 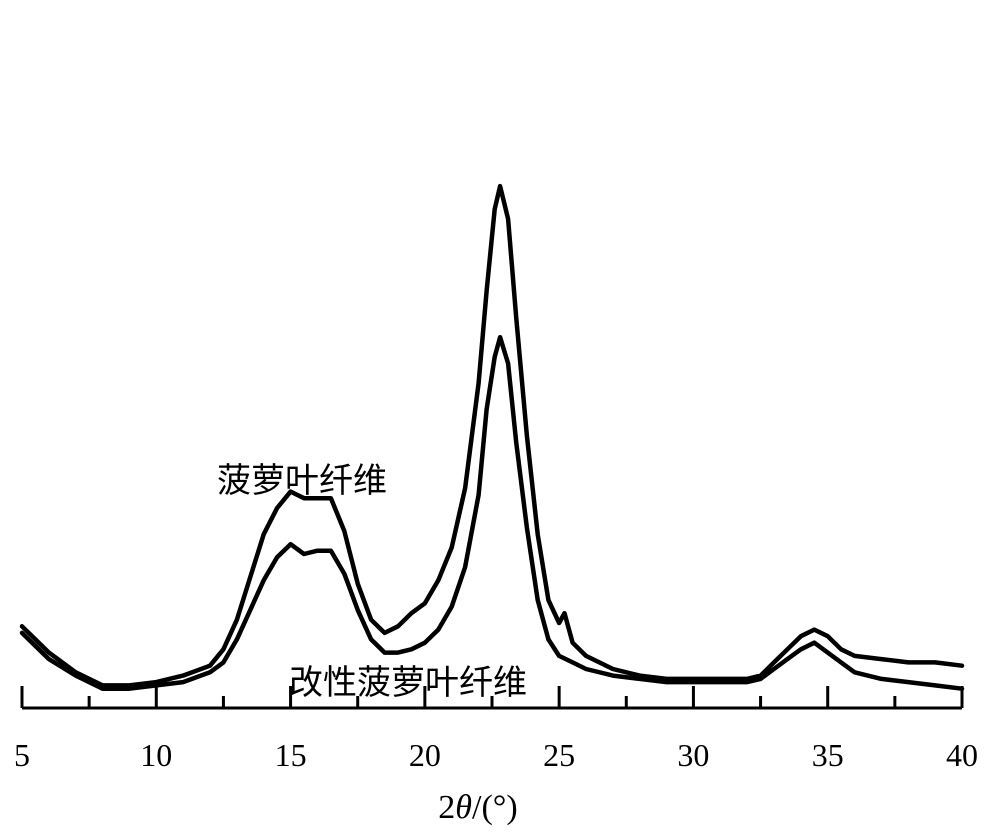 I want to click on x-tick-label: 25, so click(x=559, y=755).